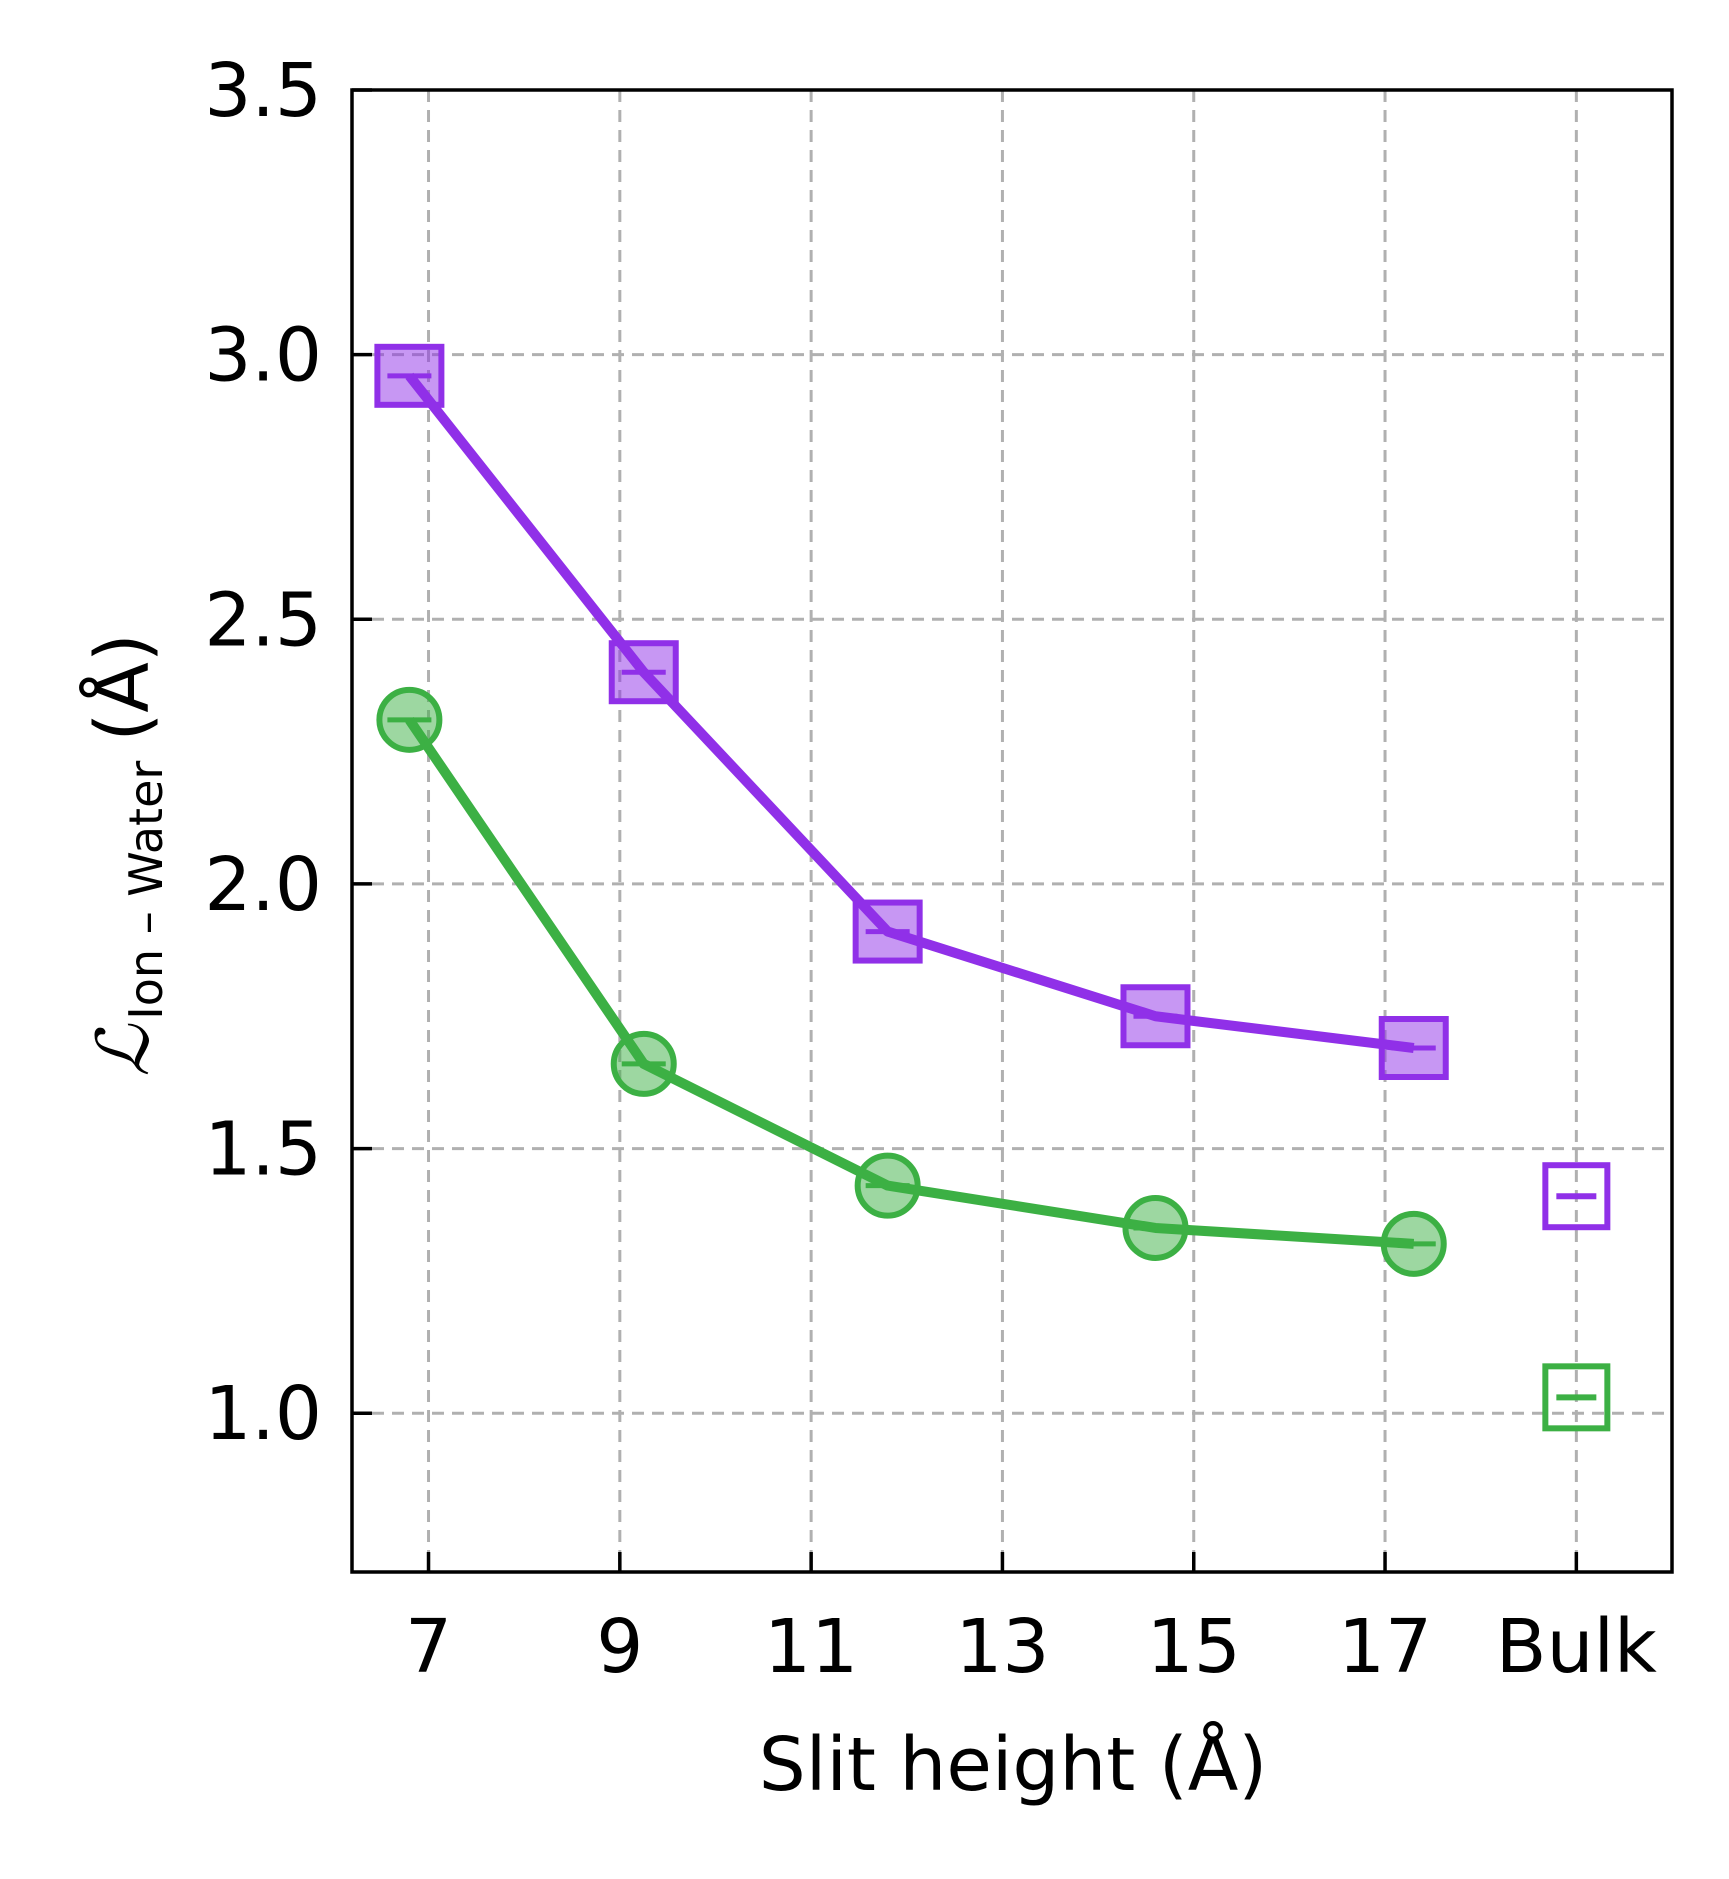  Describe the element at coordinates (428, 1647) in the screenshot. I see `x-tick-label: 7` at that location.